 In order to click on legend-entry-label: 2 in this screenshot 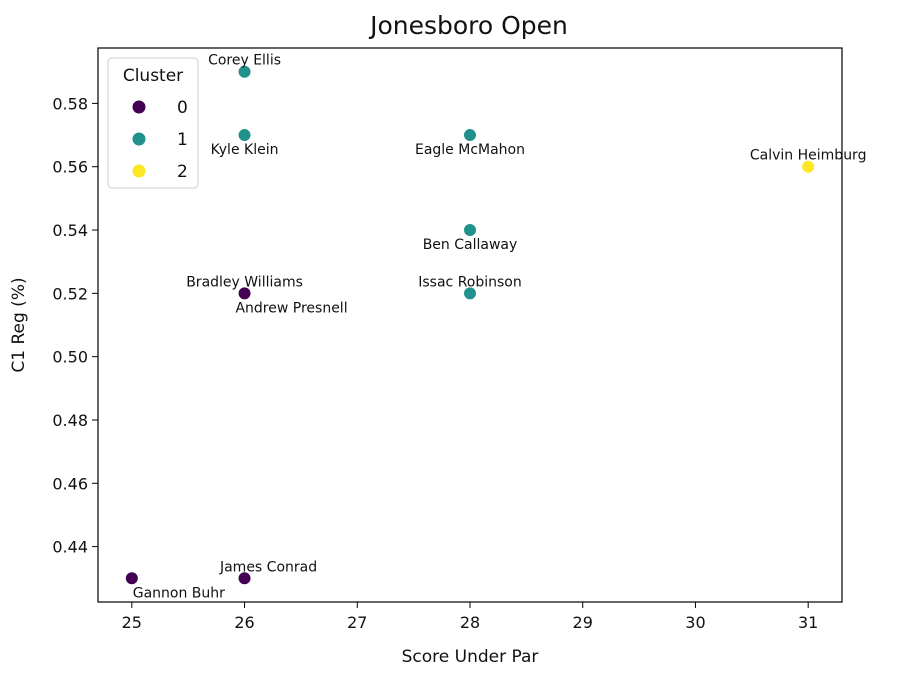, I will do `click(182, 172)`.